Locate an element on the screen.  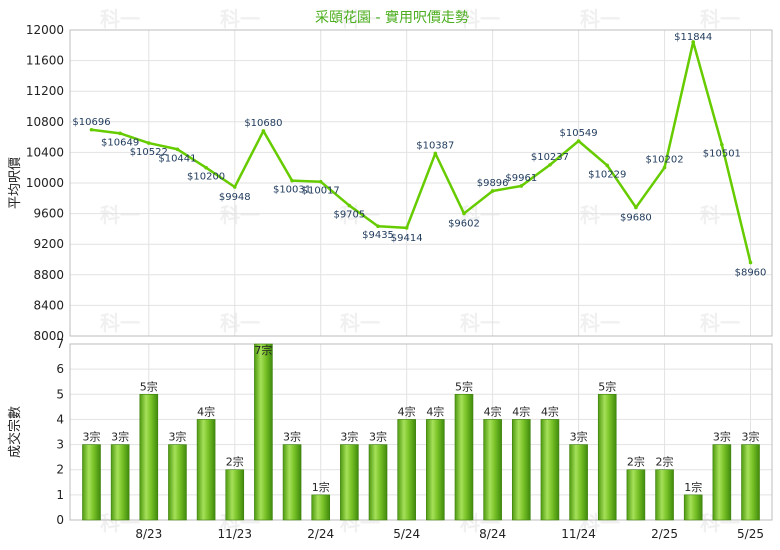
price-data-label: $10649 is located at coordinates (120, 142).